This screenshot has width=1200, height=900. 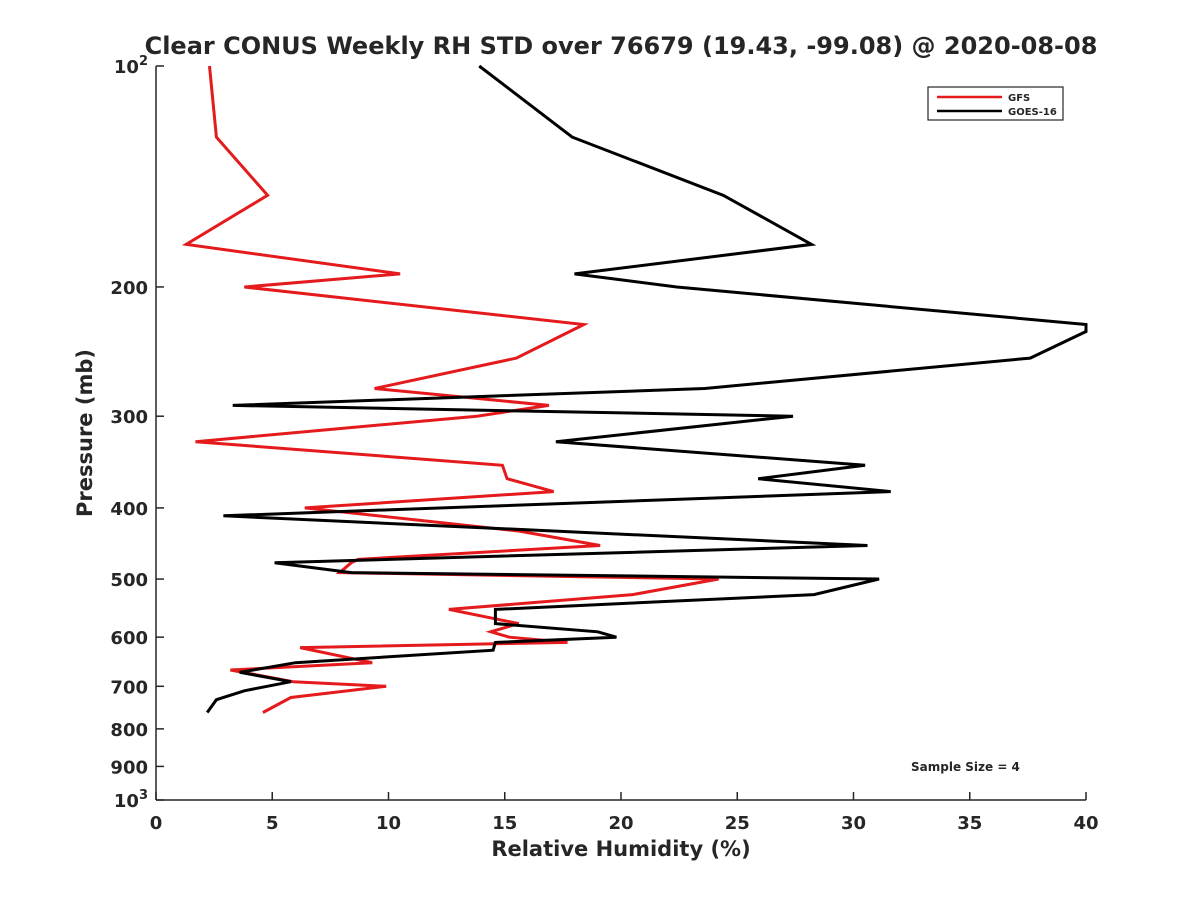 I want to click on x-tick-label: 30, so click(x=853, y=823).